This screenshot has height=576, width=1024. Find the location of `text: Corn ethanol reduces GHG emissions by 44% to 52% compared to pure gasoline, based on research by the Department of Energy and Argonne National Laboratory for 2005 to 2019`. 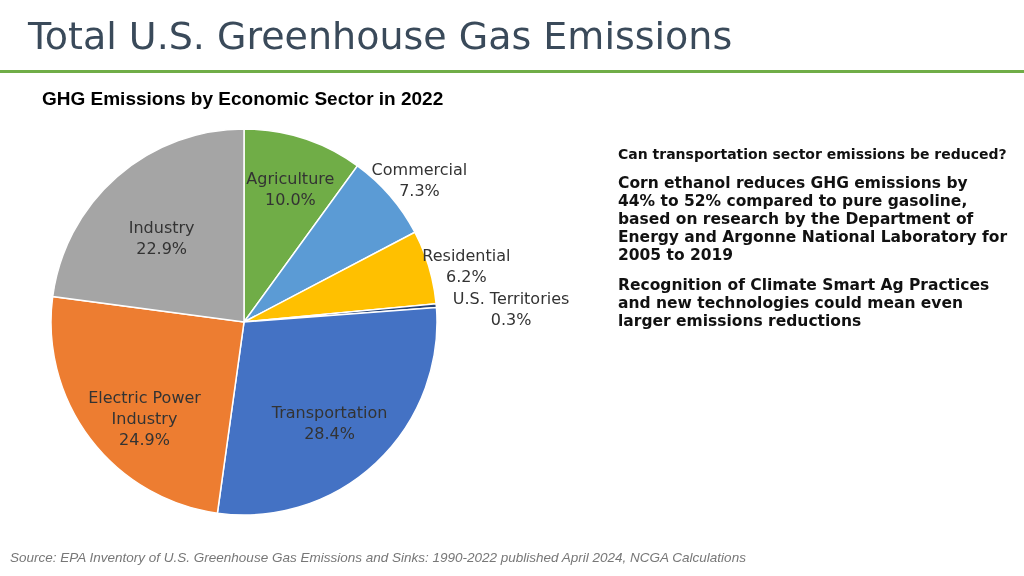

text: Corn ethanol reduces GHG emissions by 44% to 52% compared to pure gasoline, based on research by the Department of Energy and Argonne National Laboratory for 2005 to 2019 is located at coordinates (813, 219).